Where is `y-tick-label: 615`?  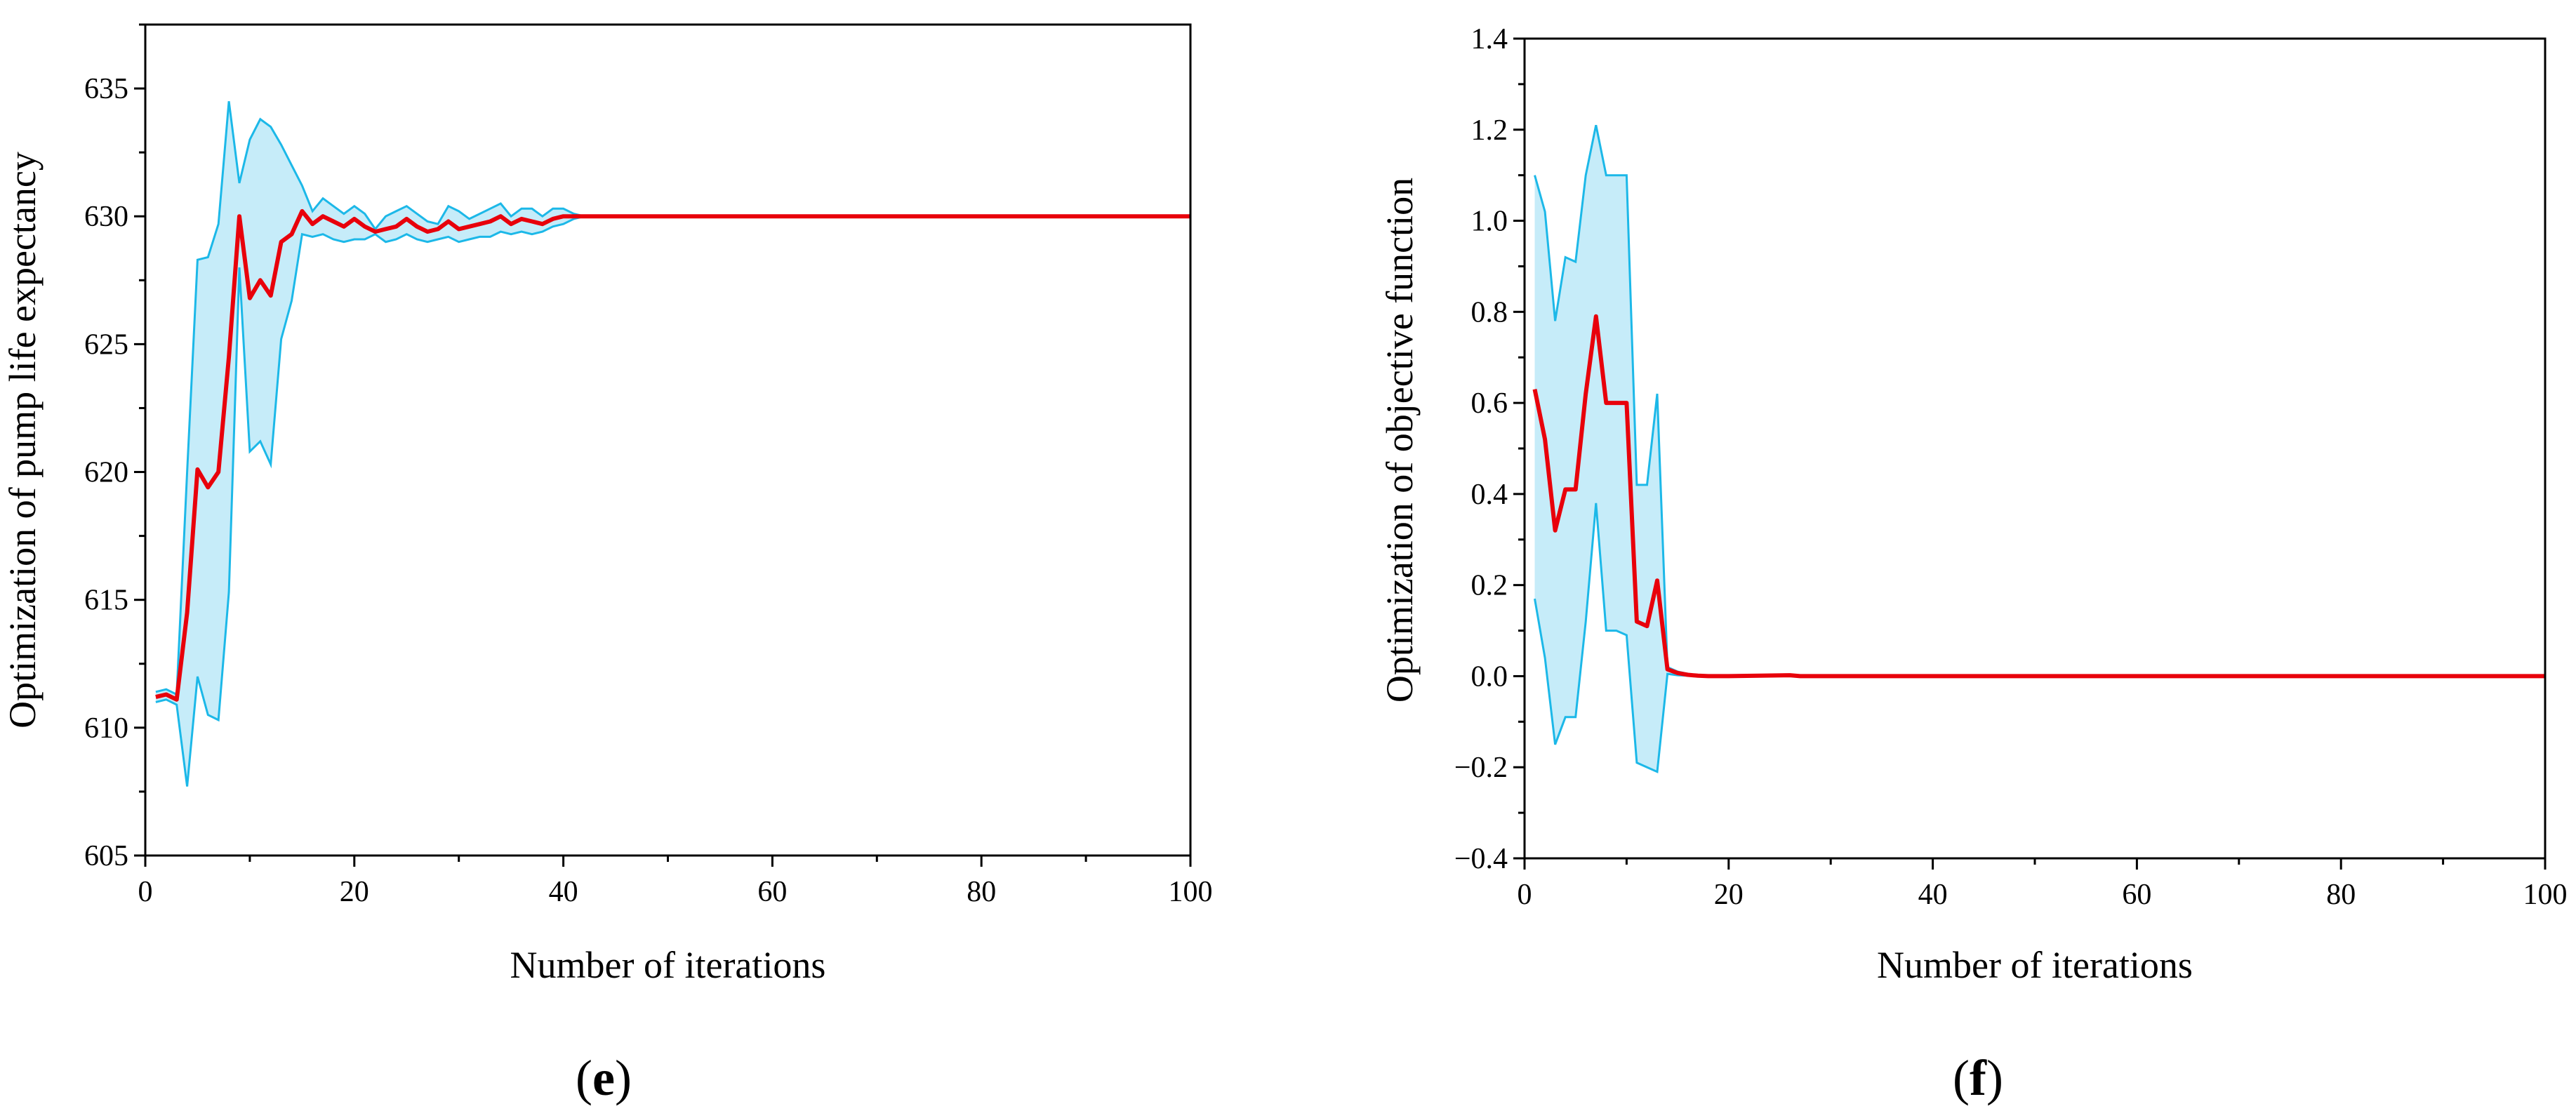
y-tick-label: 615 is located at coordinates (106, 601).